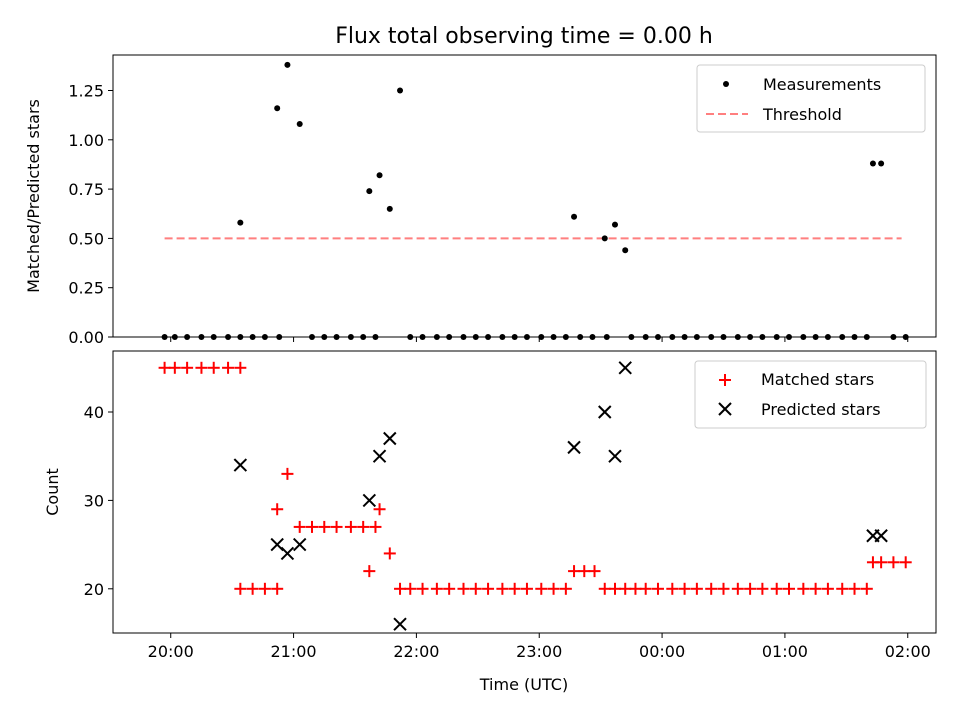  I want to click on bottom-y-tick-label: 40, so click(94, 412).